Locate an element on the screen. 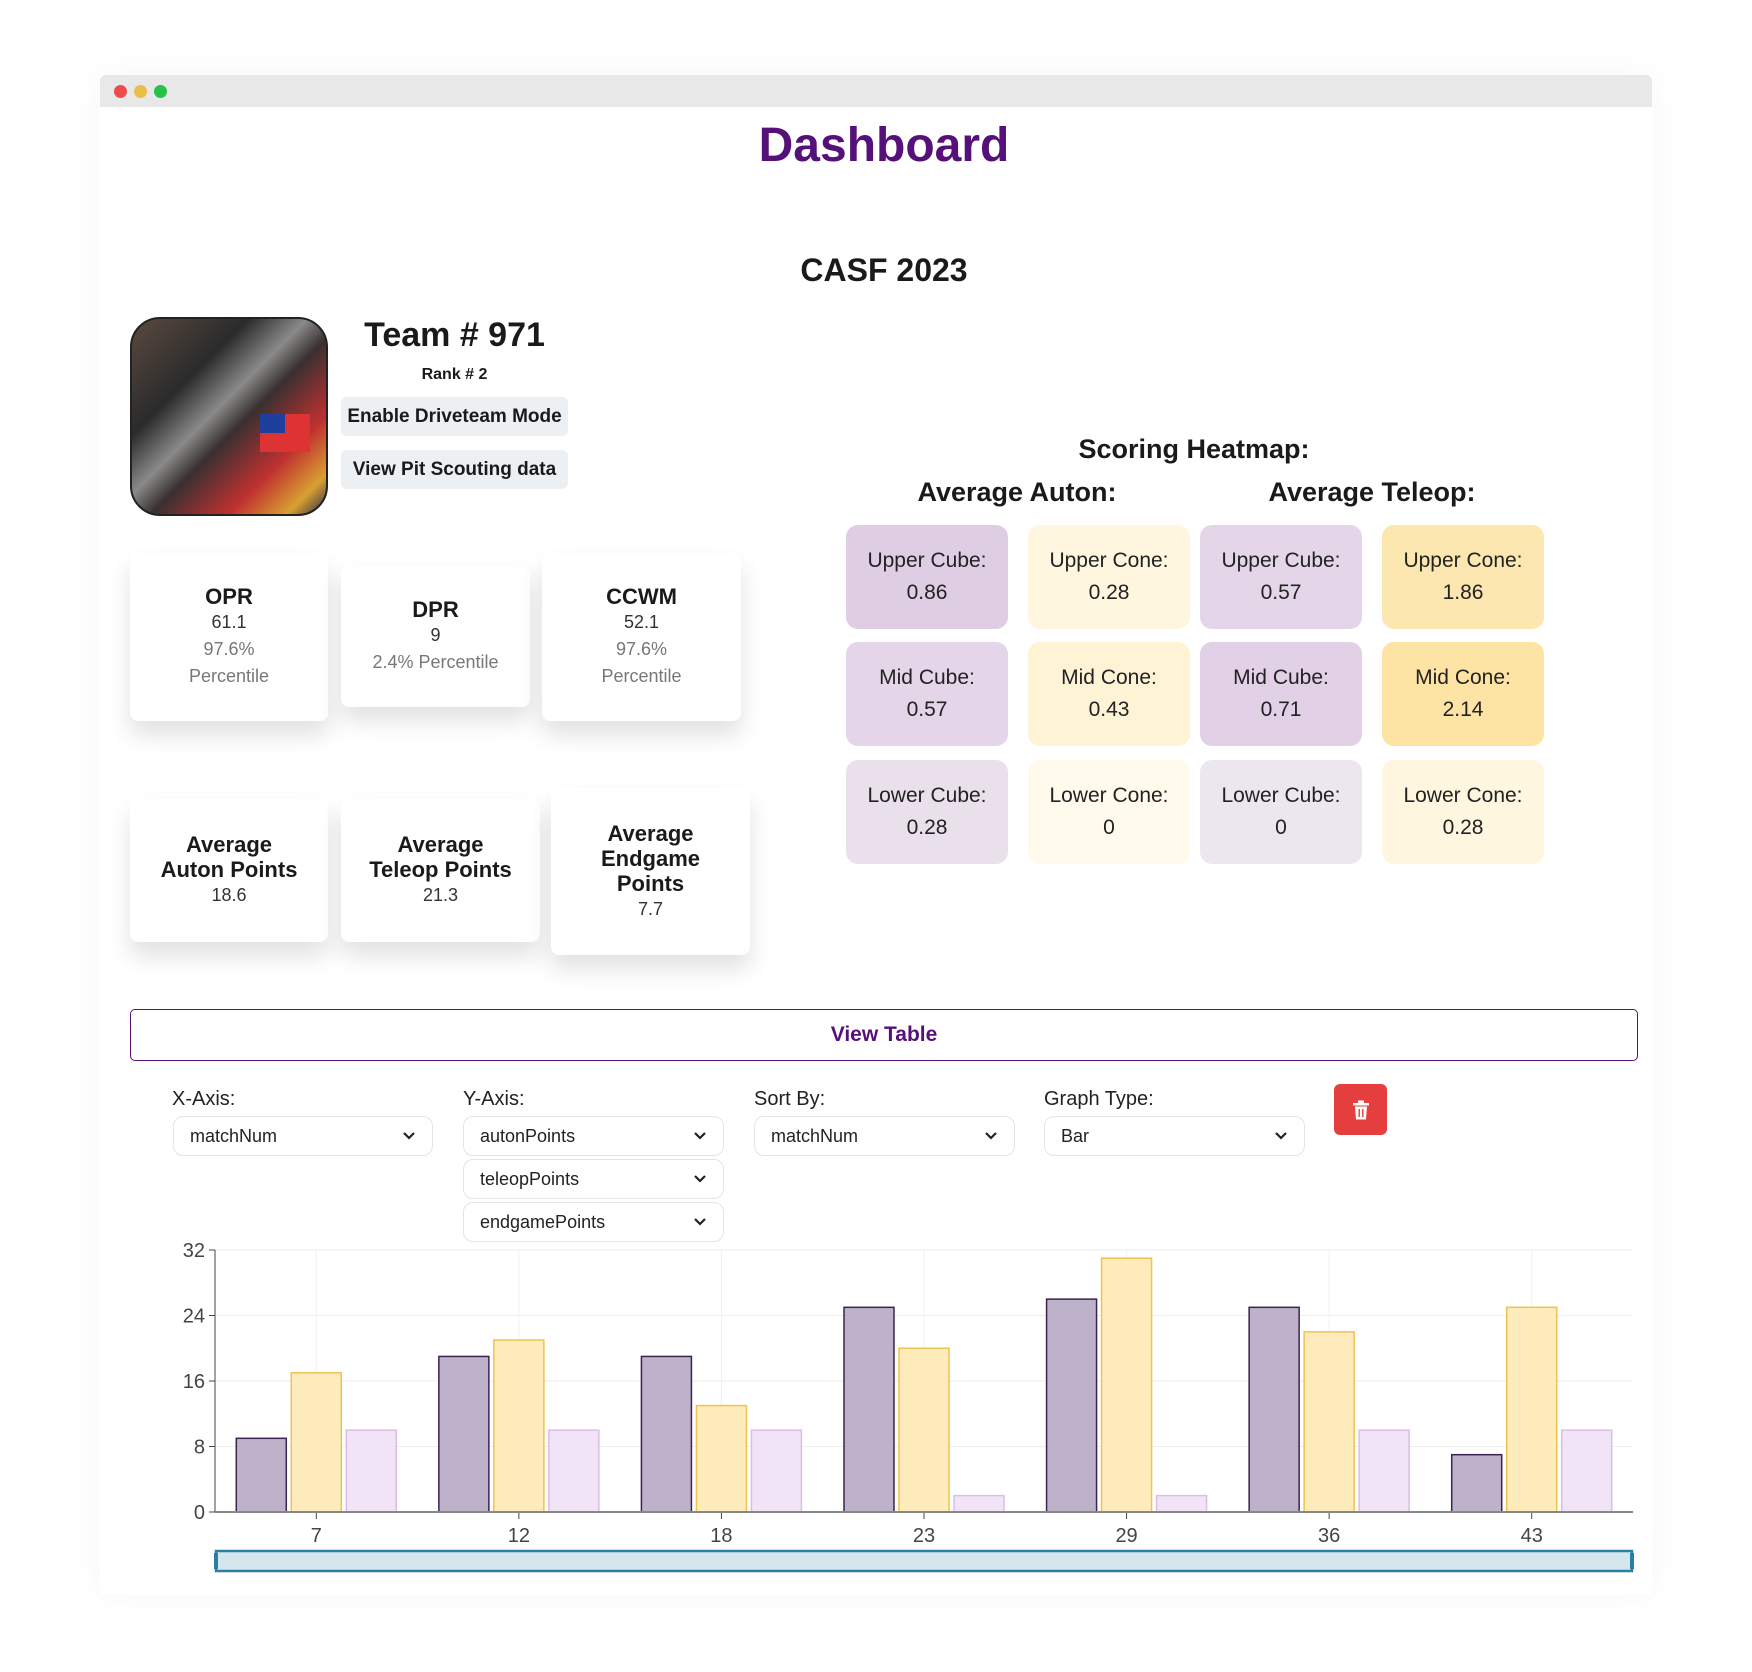 Image resolution: width=1752 pixels, height=1672 pixels. heatmap-cell: Lower Cone: 0 is located at coordinates (1109, 812).